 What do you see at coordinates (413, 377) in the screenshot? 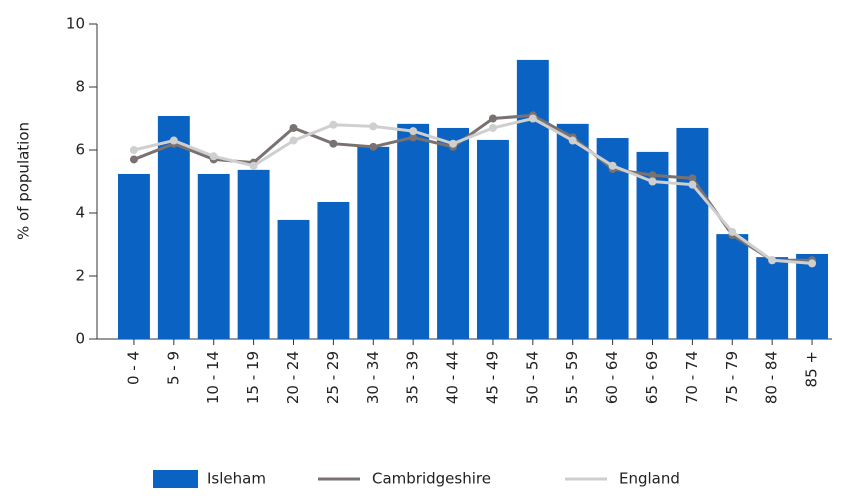
I see `x-tick-label: 35 - 39` at bounding box center [413, 377].